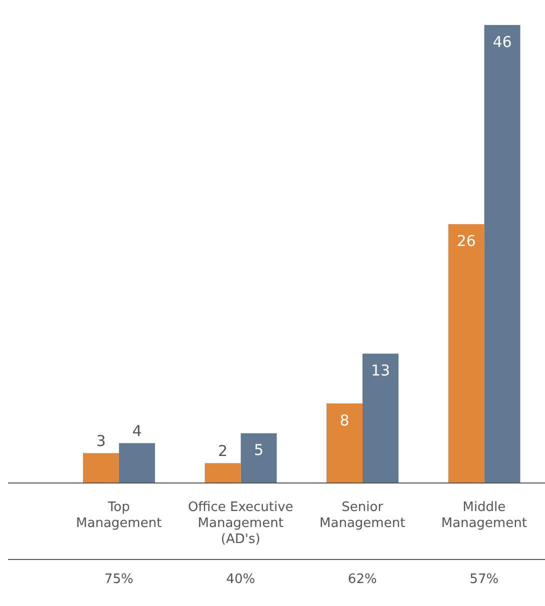  What do you see at coordinates (466, 241) in the screenshot?
I see `data-label: 26` at bounding box center [466, 241].